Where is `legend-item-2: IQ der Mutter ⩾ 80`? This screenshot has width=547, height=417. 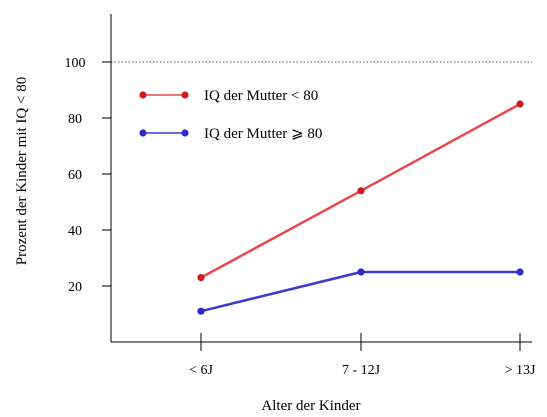
legend-item-2: IQ der Mutter ⩾ 80 is located at coordinates (230, 134).